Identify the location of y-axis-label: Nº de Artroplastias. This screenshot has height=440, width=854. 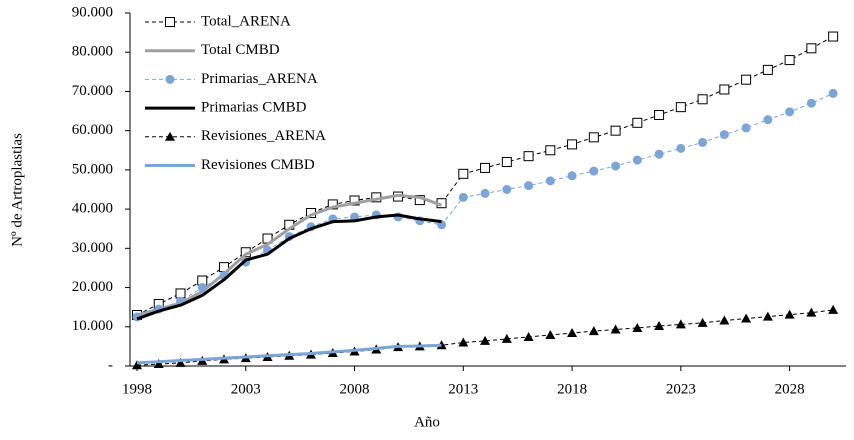
(17, 190).